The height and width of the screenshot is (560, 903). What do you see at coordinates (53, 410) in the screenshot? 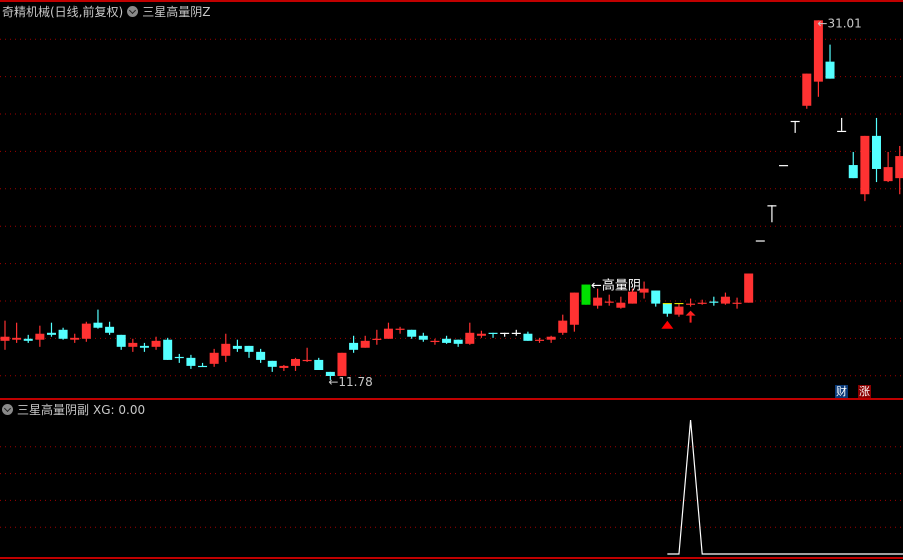
I see `sub-indicator-name: 三星高量阴副` at bounding box center [53, 410].